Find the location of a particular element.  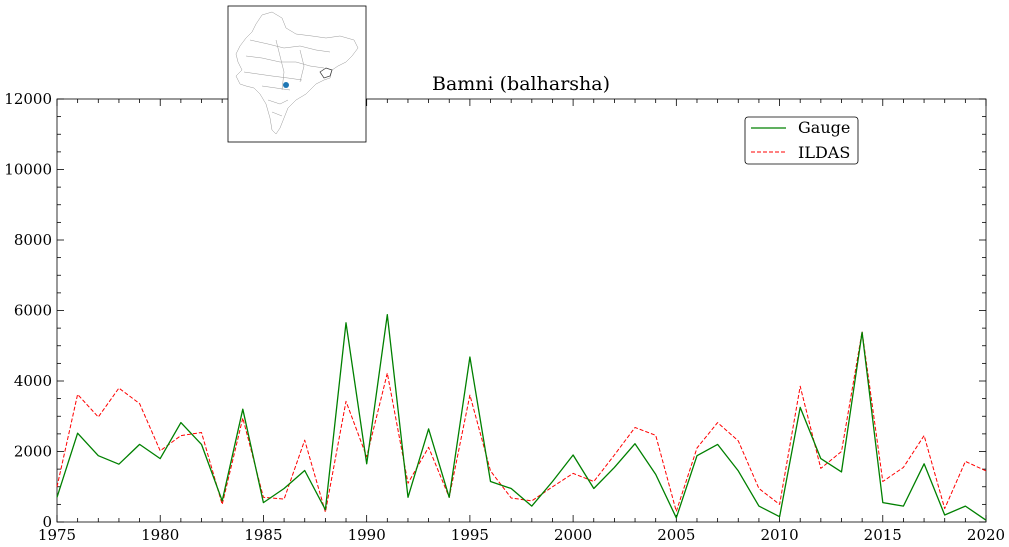

y-tick-label: 4000 is located at coordinates (33, 381).